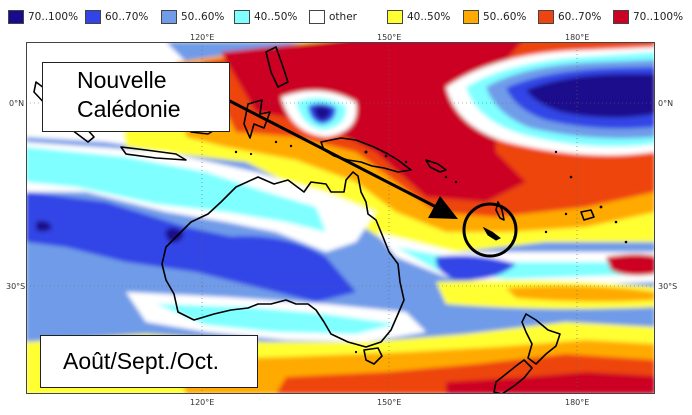  What do you see at coordinates (202, 37) in the screenshot?
I see `axis-tick-top: 120°E` at bounding box center [202, 37].